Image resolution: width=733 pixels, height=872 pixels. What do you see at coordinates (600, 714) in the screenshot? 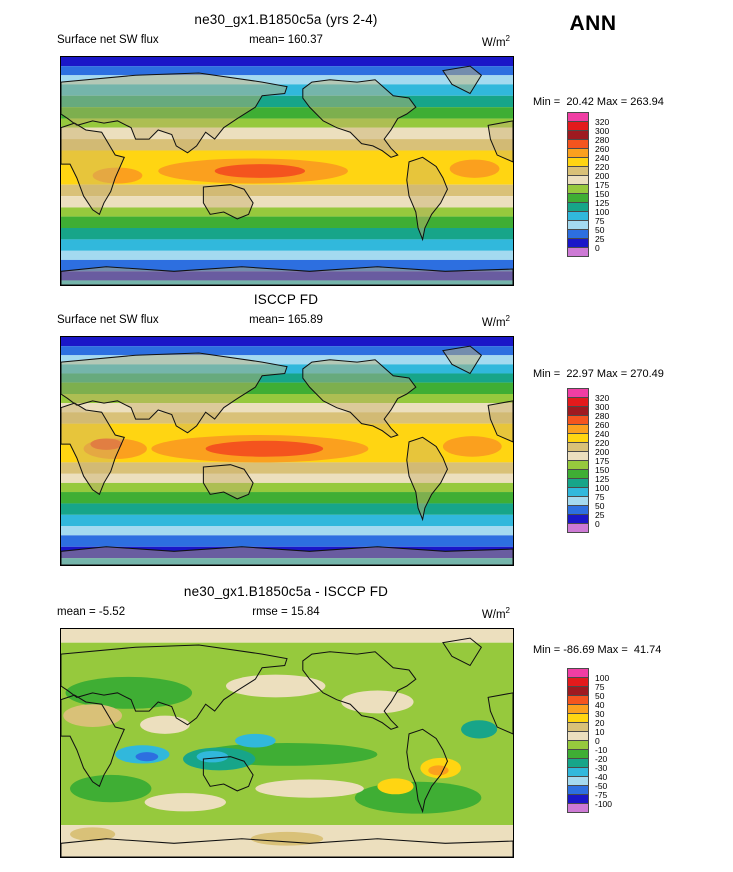
I see `colorbar-tick-label: 30` at bounding box center [600, 714].